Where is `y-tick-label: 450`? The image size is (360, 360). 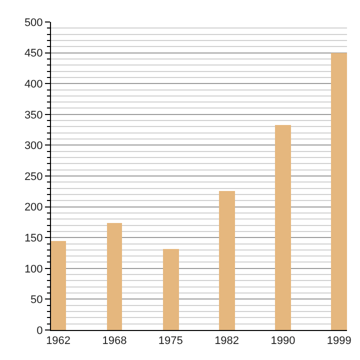 y-tick-label: 450 is located at coordinates (33, 54).